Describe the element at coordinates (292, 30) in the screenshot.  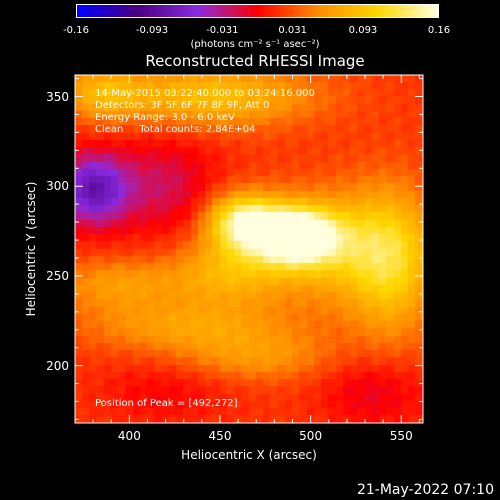
I see `colorbar-tick-label: 0.031` at that location.